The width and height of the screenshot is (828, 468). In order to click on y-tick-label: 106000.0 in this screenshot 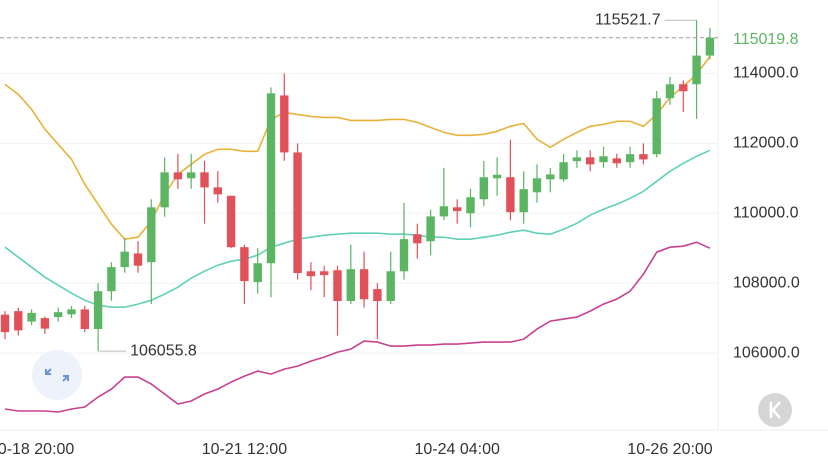, I will do `click(766, 352)`.